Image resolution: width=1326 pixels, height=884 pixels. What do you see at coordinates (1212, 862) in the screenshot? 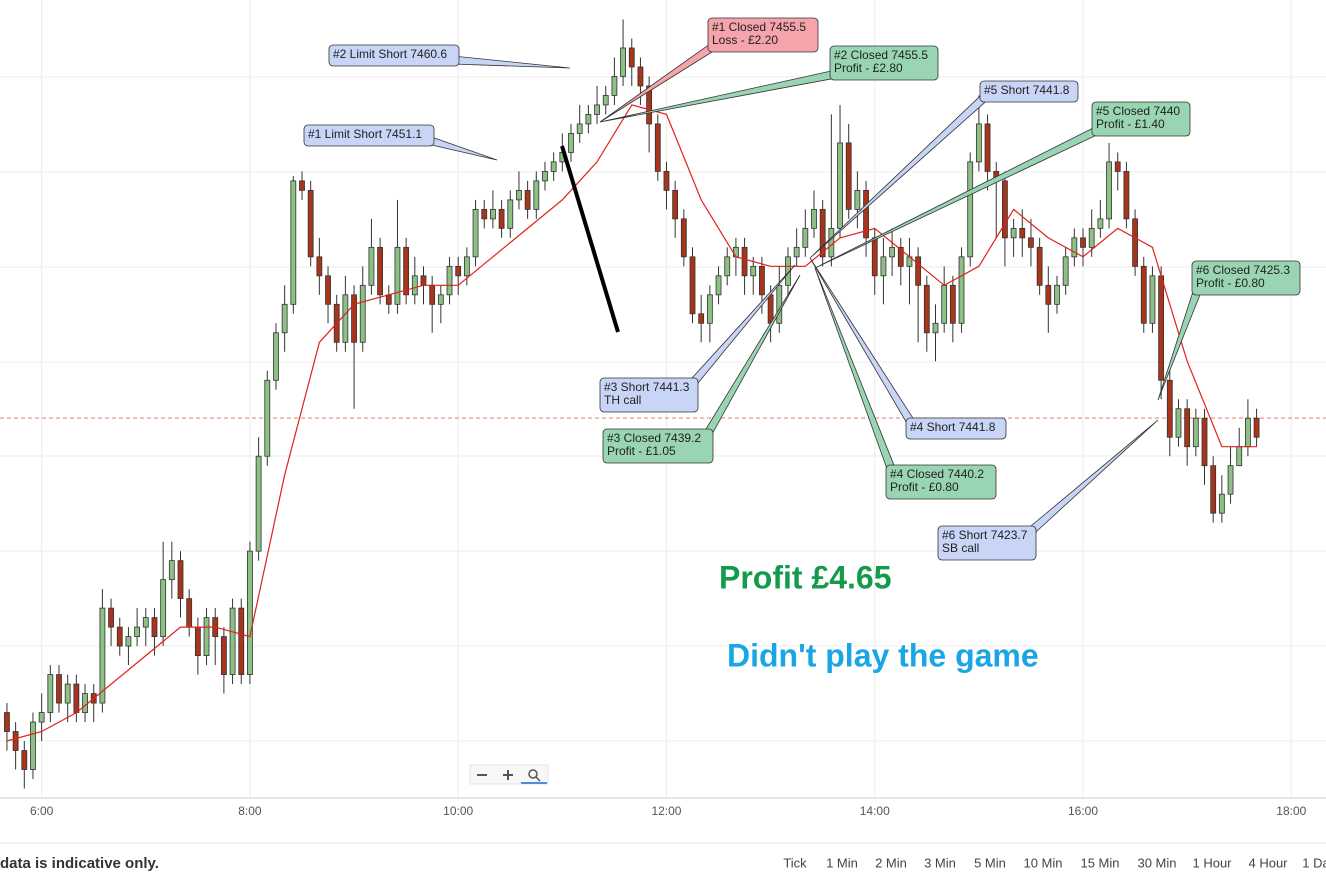
I see `timeframe-button: 1 Hour` at bounding box center [1212, 862].